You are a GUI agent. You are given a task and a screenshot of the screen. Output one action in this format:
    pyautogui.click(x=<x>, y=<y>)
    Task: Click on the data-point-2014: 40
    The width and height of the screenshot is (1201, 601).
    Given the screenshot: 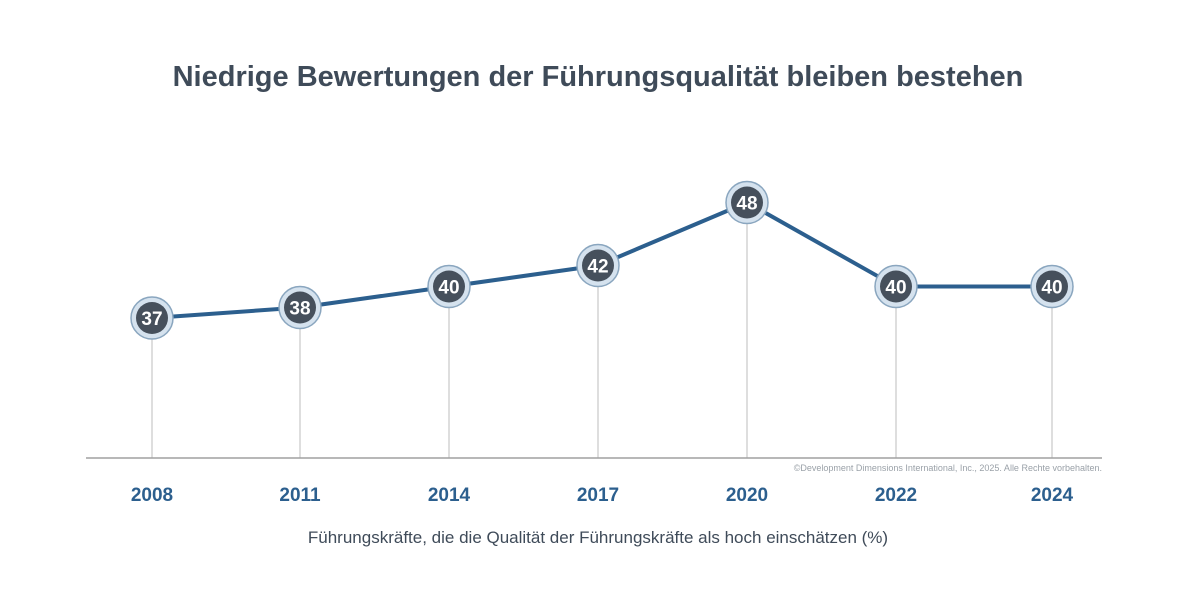 What is the action you would take?
    pyautogui.click(x=449, y=286)
    